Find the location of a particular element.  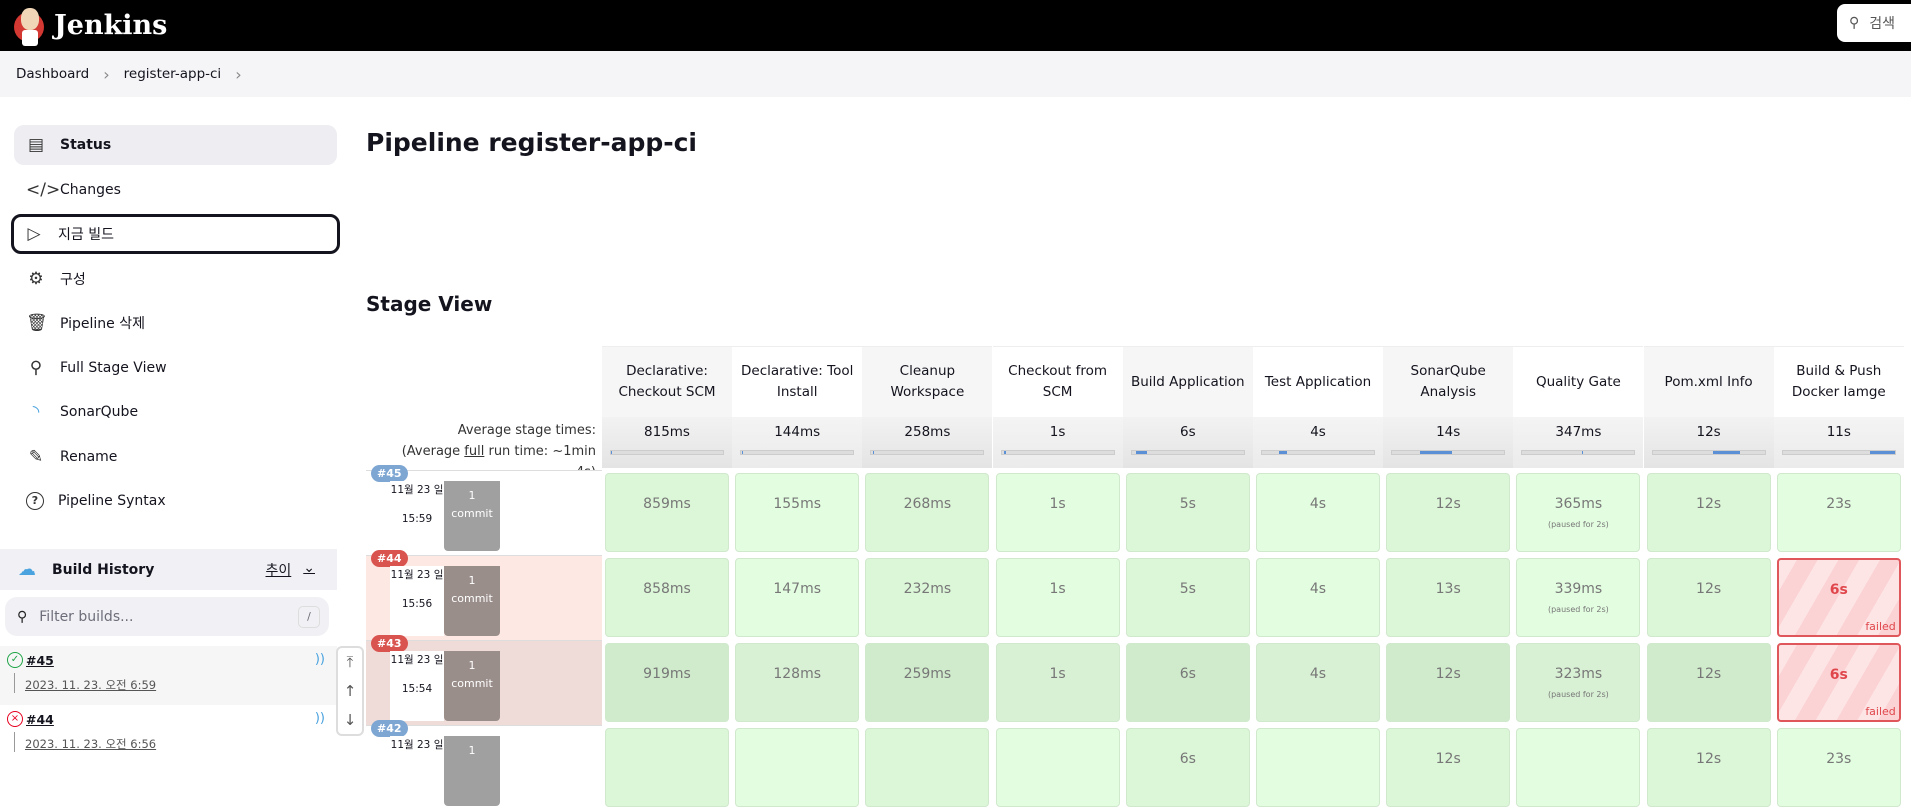

stage-header: Quality Gate is located at coordinates (1578, 381).